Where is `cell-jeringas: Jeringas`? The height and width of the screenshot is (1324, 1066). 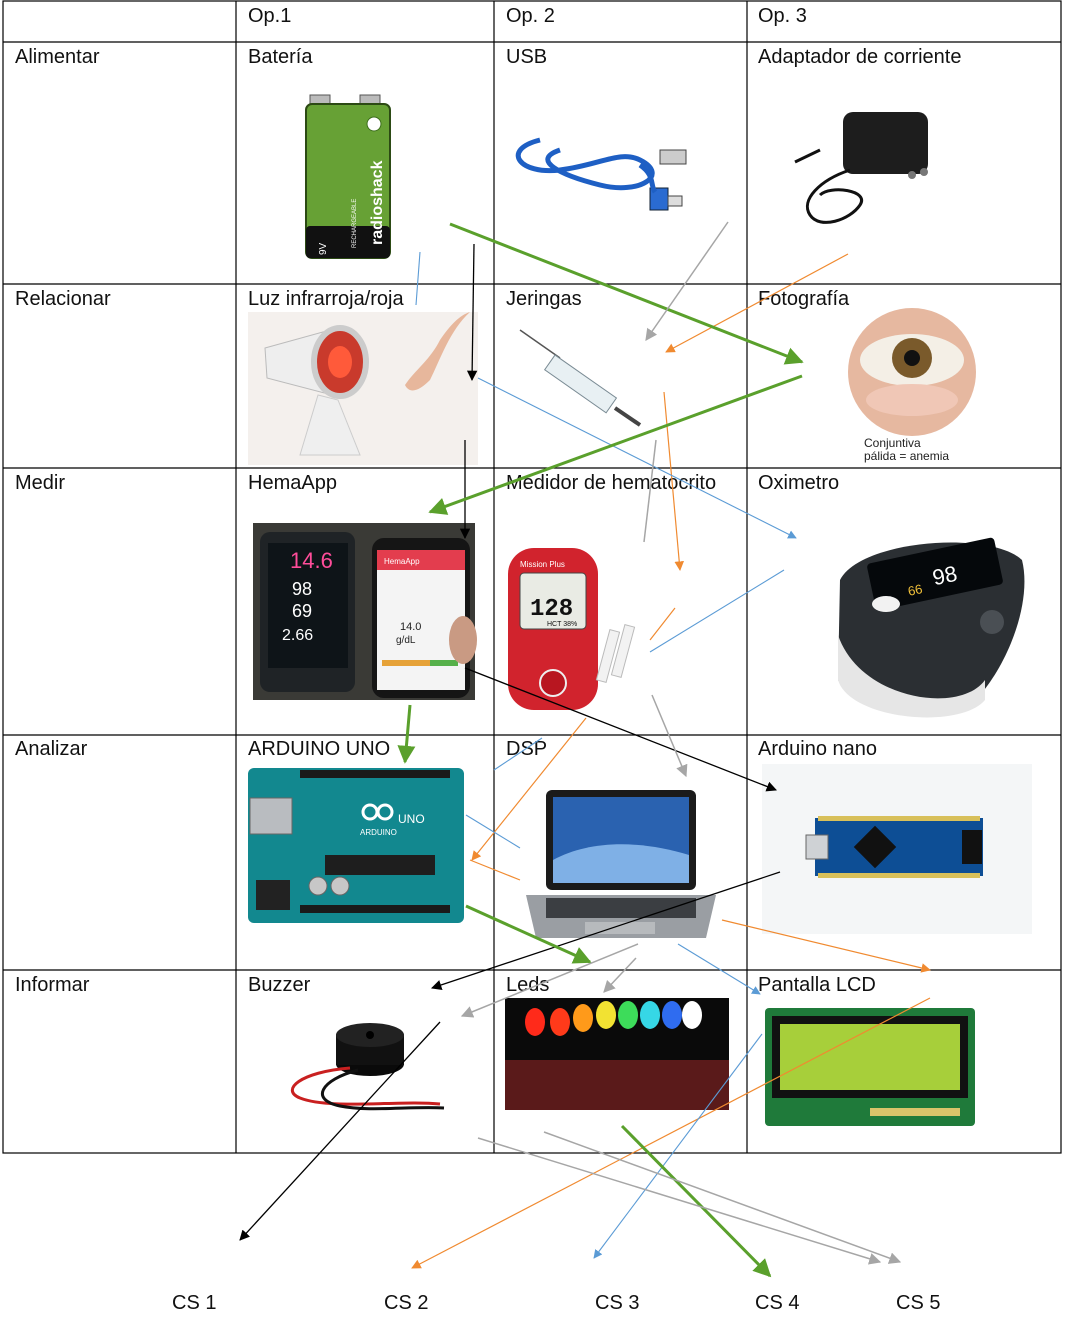 cell-jeringas: Jeringas is located at coordinates (544, 299).